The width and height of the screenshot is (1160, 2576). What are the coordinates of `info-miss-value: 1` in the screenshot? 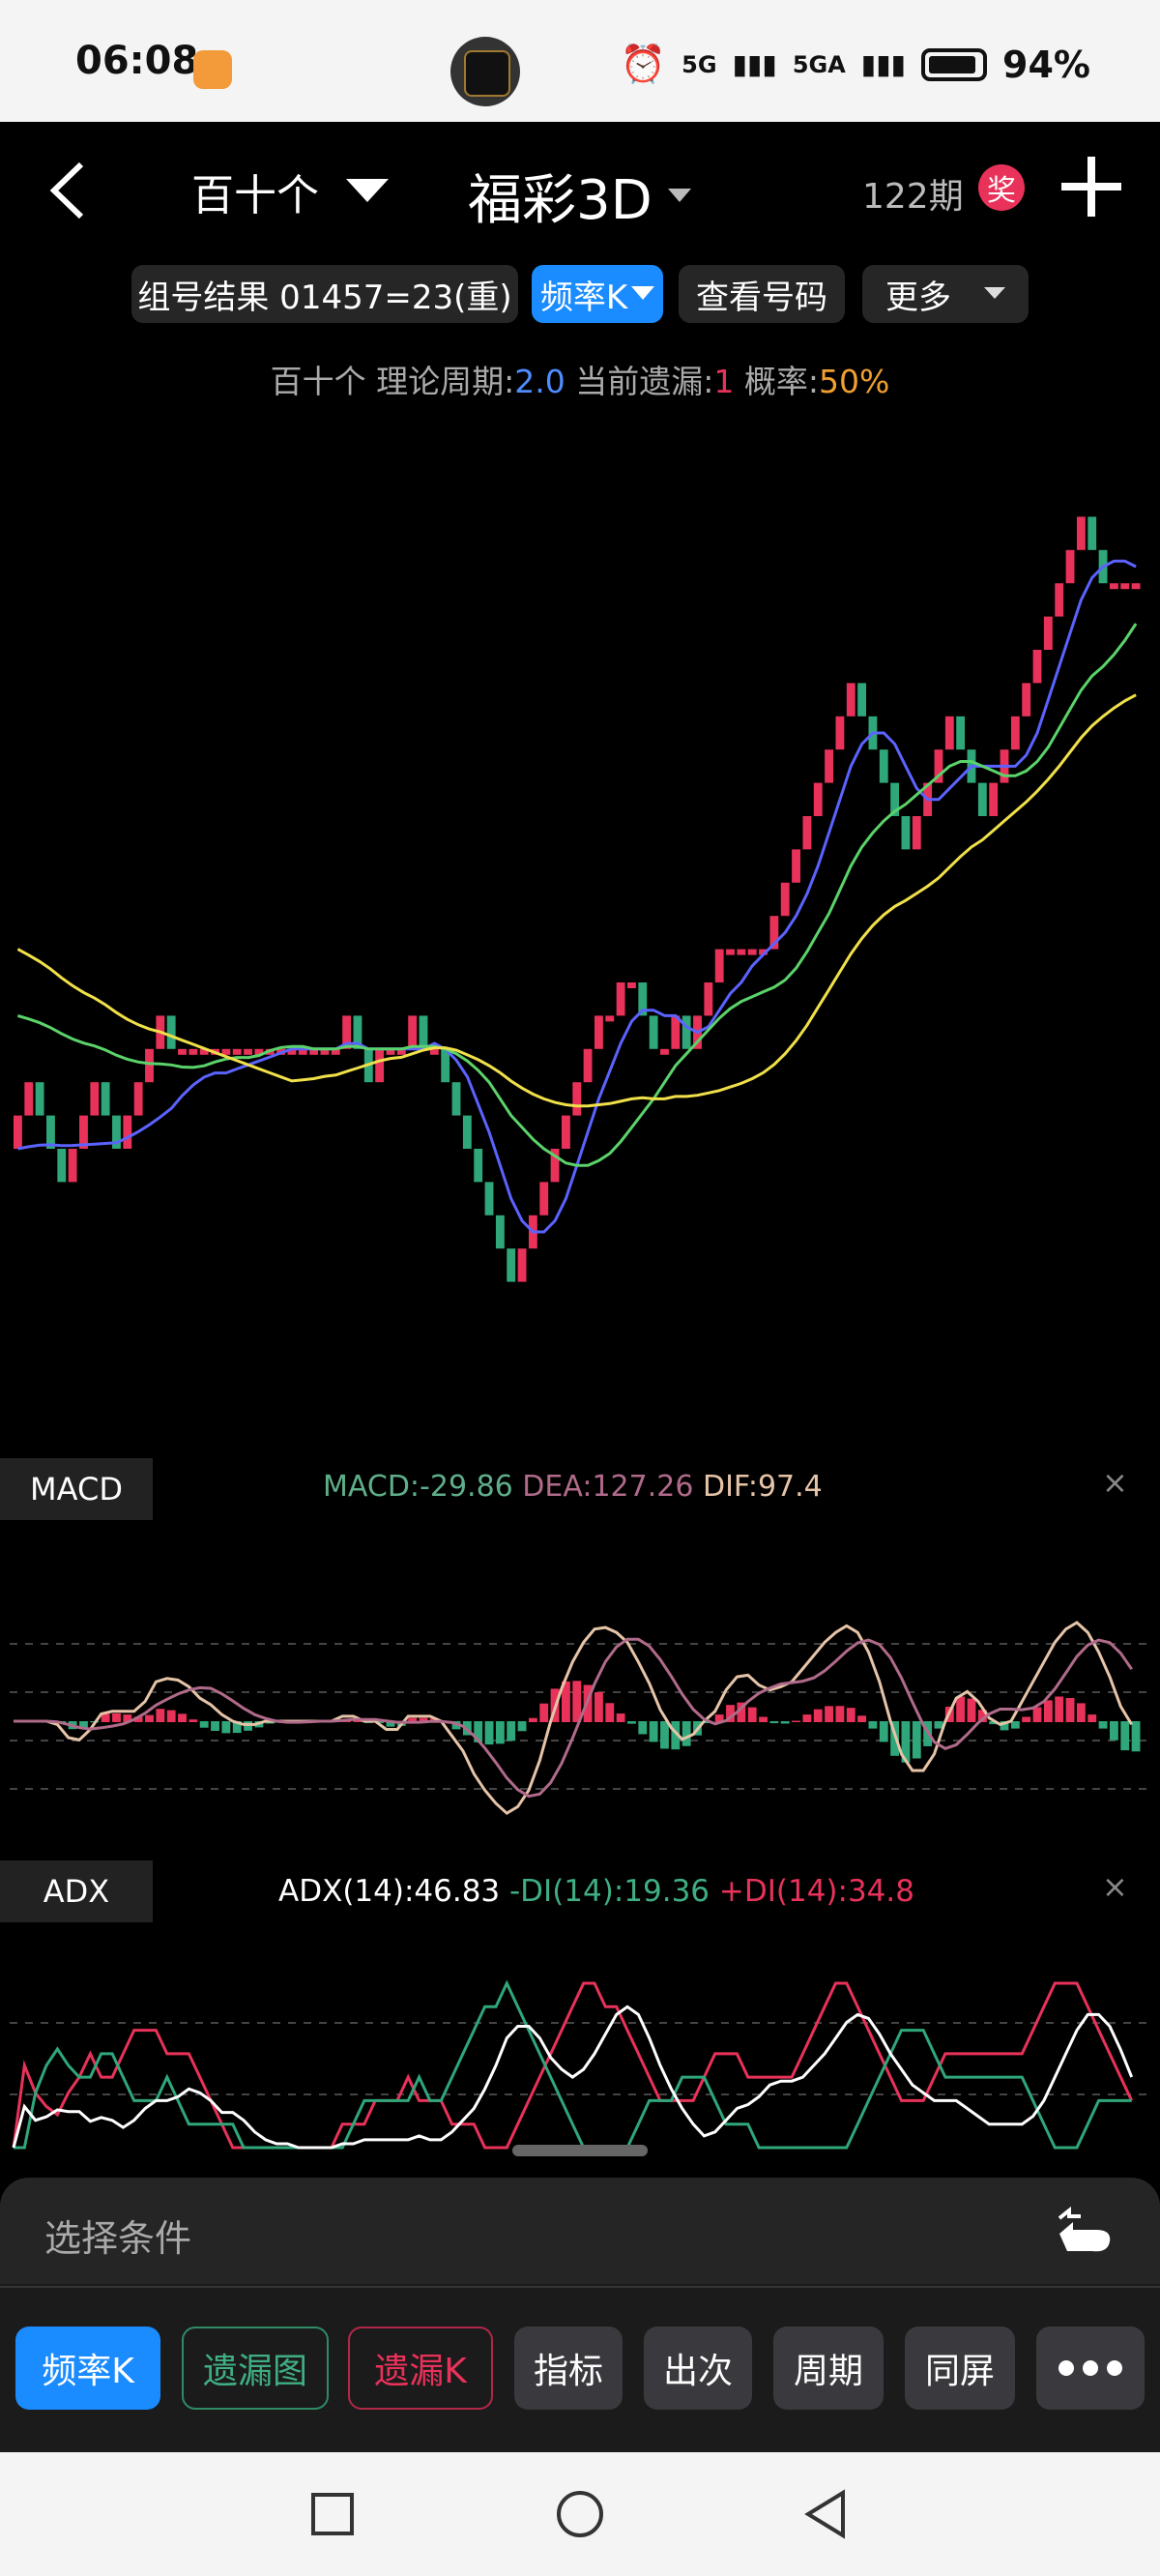 It's located at (724, 381).